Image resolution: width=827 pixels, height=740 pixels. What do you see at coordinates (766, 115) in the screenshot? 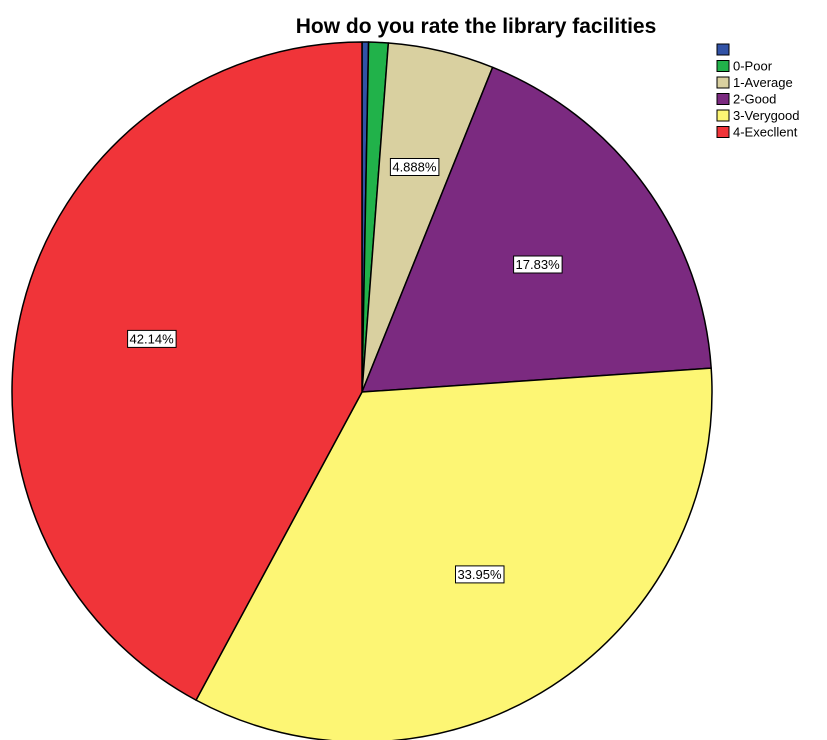
I see `legend-label: 3-Verygood` at bounding box center [766, 115].